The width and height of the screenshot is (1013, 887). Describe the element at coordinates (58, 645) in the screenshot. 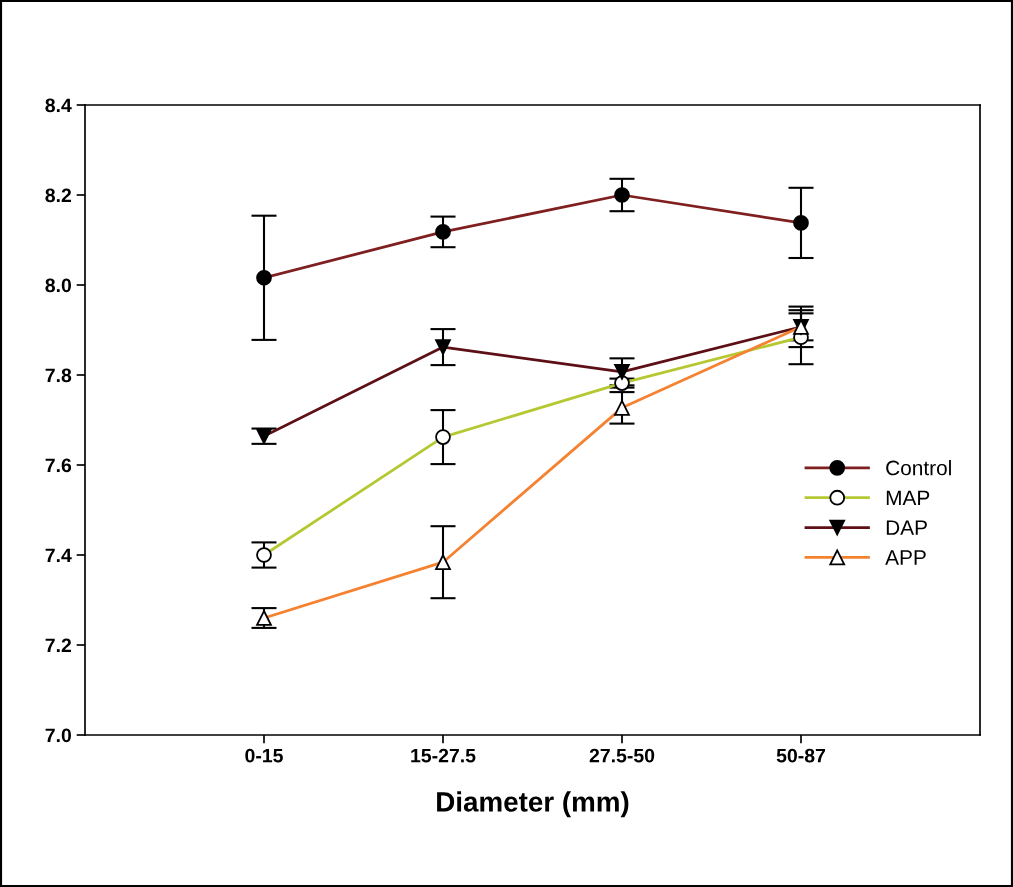

I see `y-tick-label: 7.2` at that location.